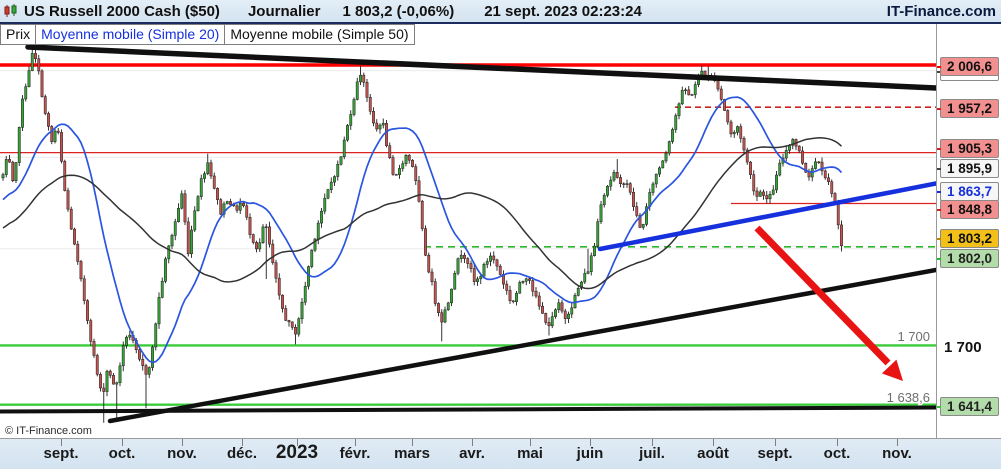 This screenshot has height=469, width=1001. What do you see at coordinates (908, 367) in the screenshot?
I see `level-annotations: 1 700 1 638,6` at bounding box center [908, 367].